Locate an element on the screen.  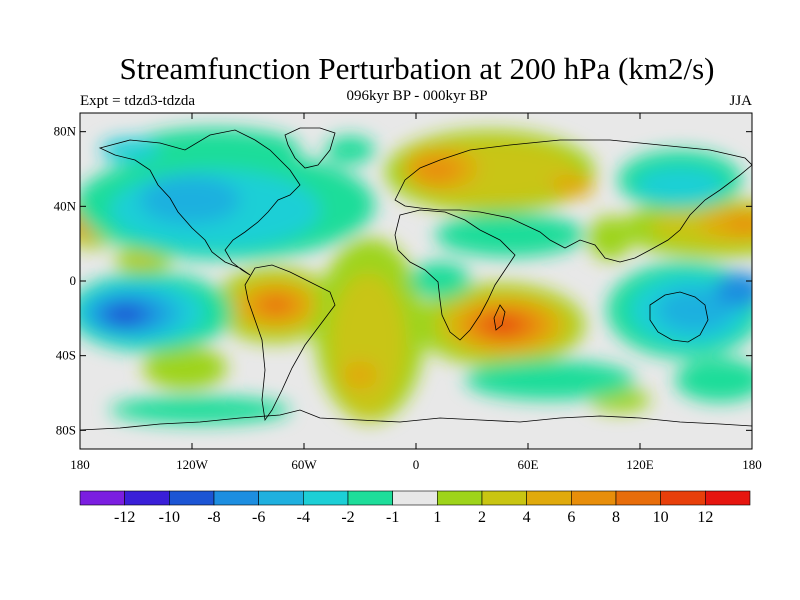
season-label: JJA is located at coordinates (740, 101).